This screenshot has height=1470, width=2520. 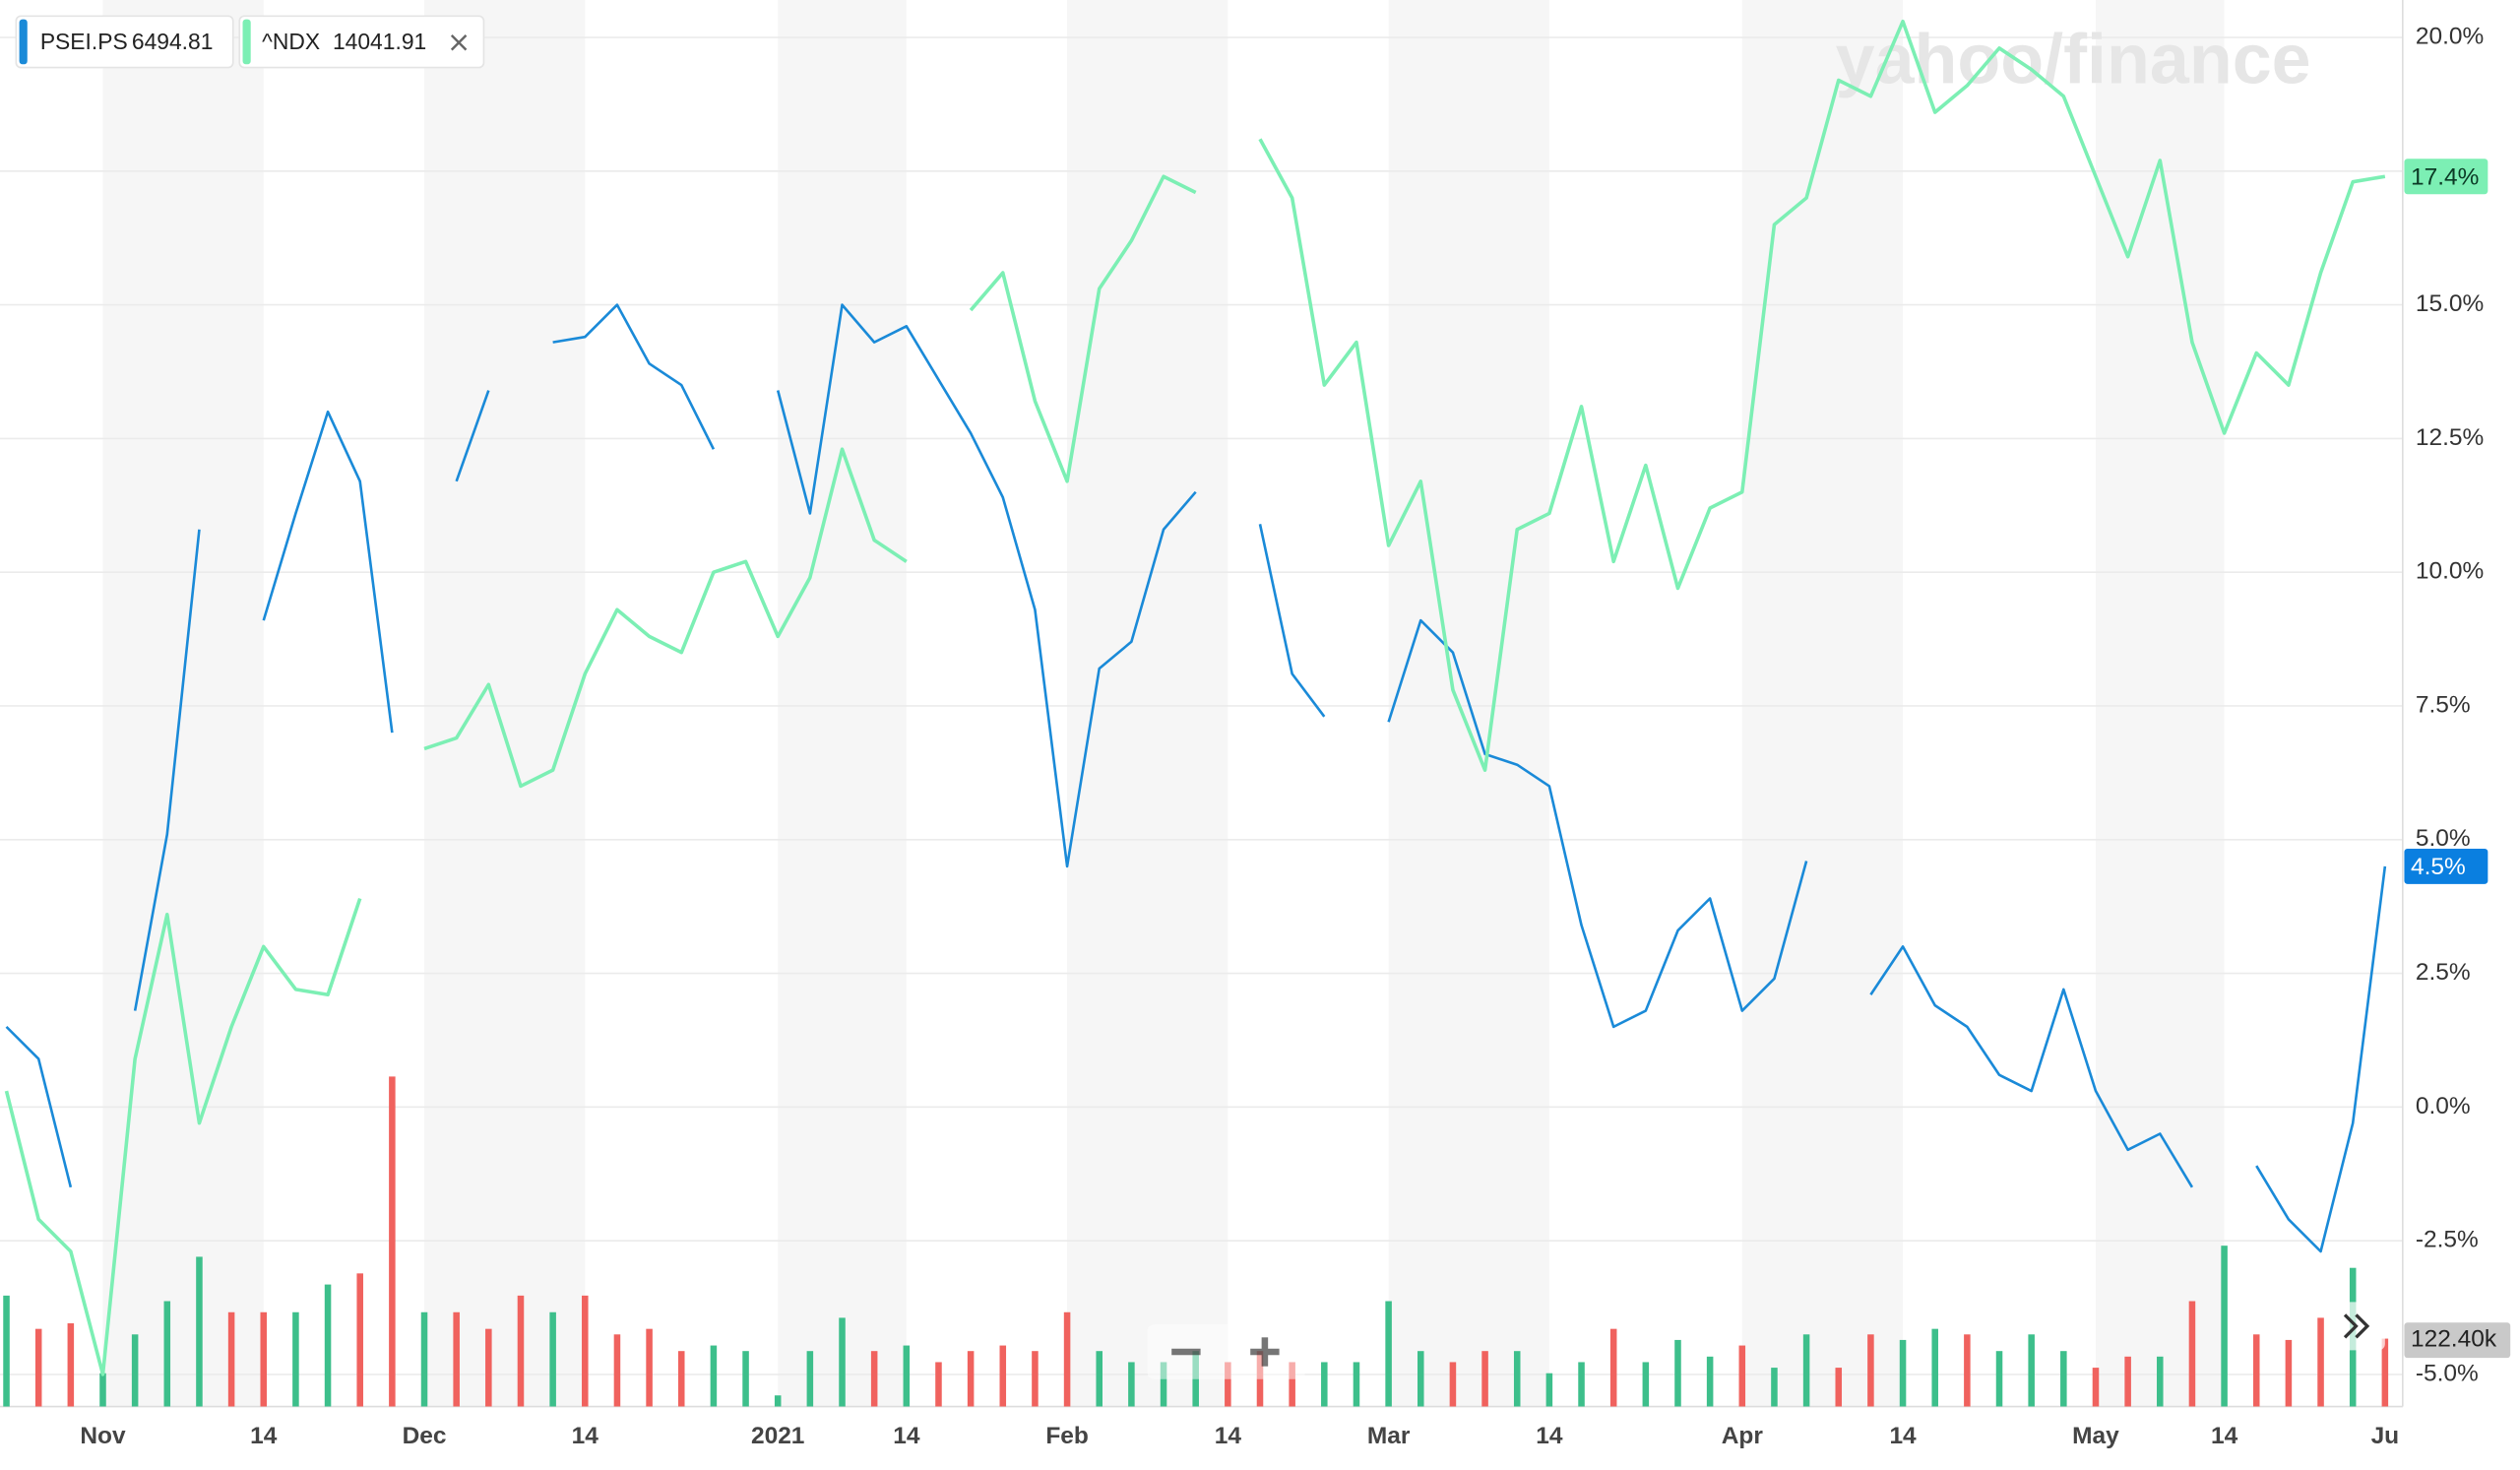 I want to click on zoom-out, so click(x=1186, y=1352).